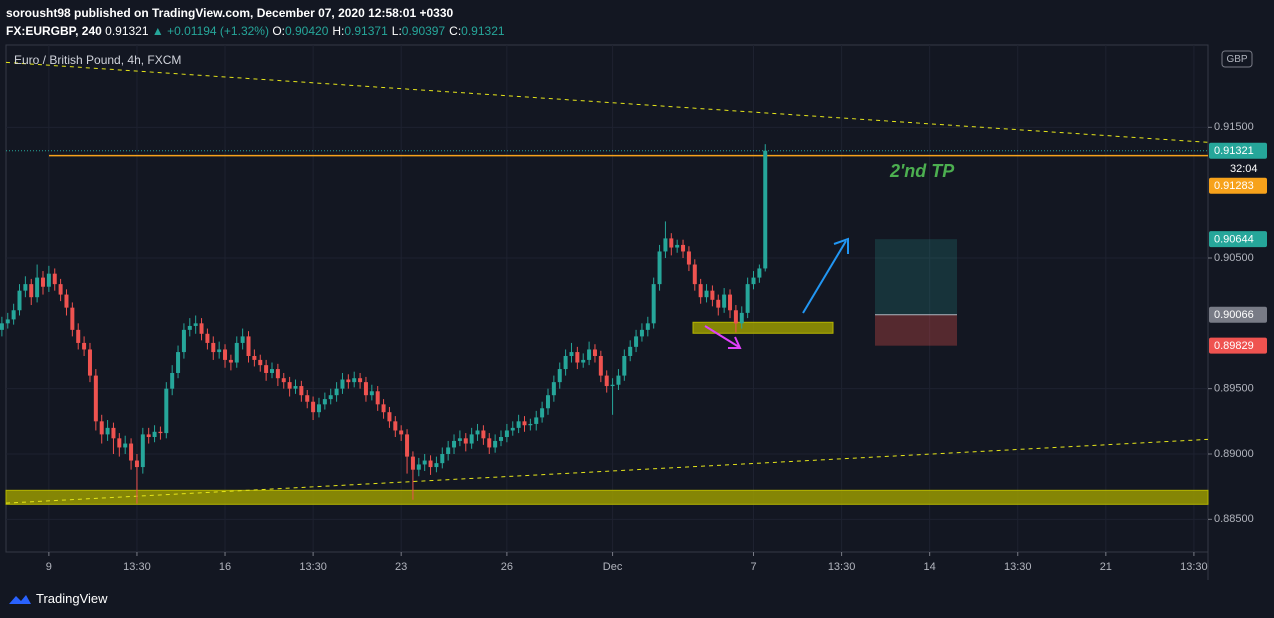 The image size is (1274, 618). I want to click on price-badge-label: 0.91321, so click(1234, 151).